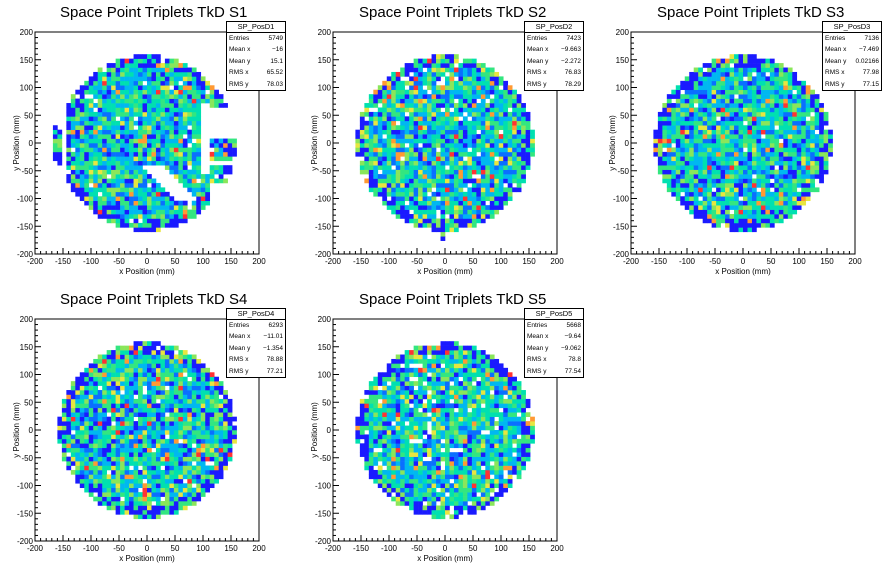 The width and height of the screenshot is (896, 574). Describe the element at coordinates (659, 261) in the screenshot. I see `x-tick-label: -150` at that location.